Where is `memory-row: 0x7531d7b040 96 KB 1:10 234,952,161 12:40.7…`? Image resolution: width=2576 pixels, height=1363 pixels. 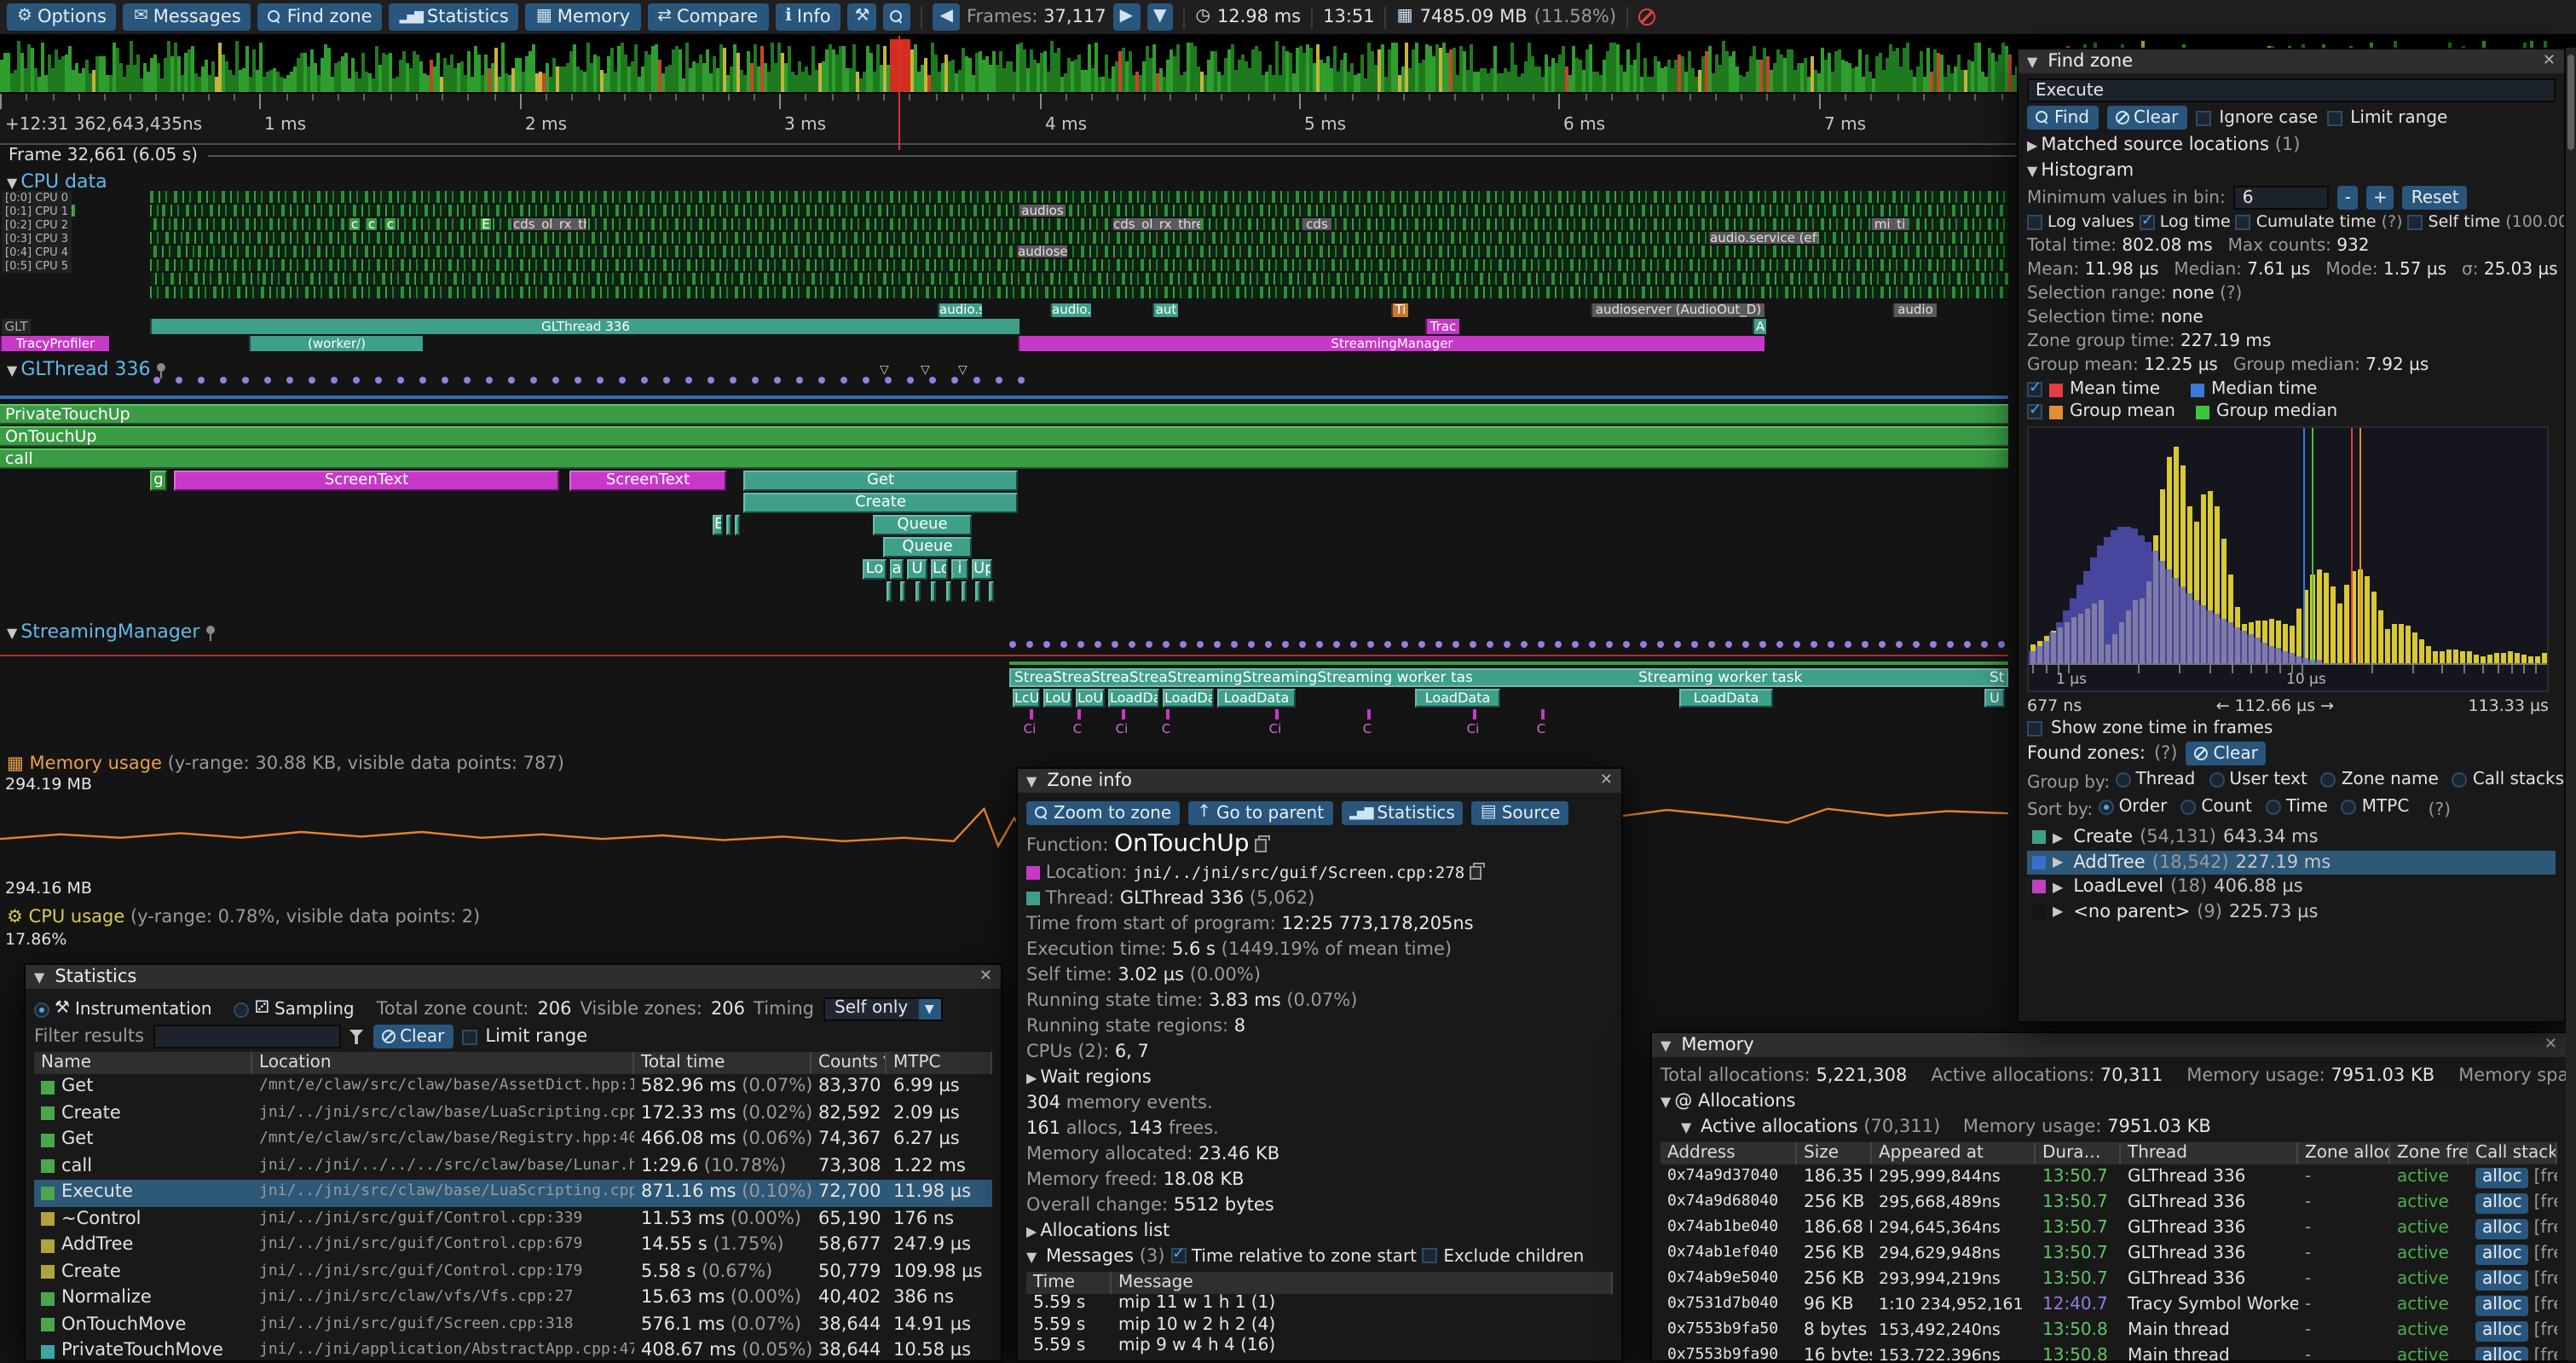 memory-row: 0x7531d7b040 96 KB 1:10 234,952,161 12:40.7… is located at coordinates (2109, 1305).